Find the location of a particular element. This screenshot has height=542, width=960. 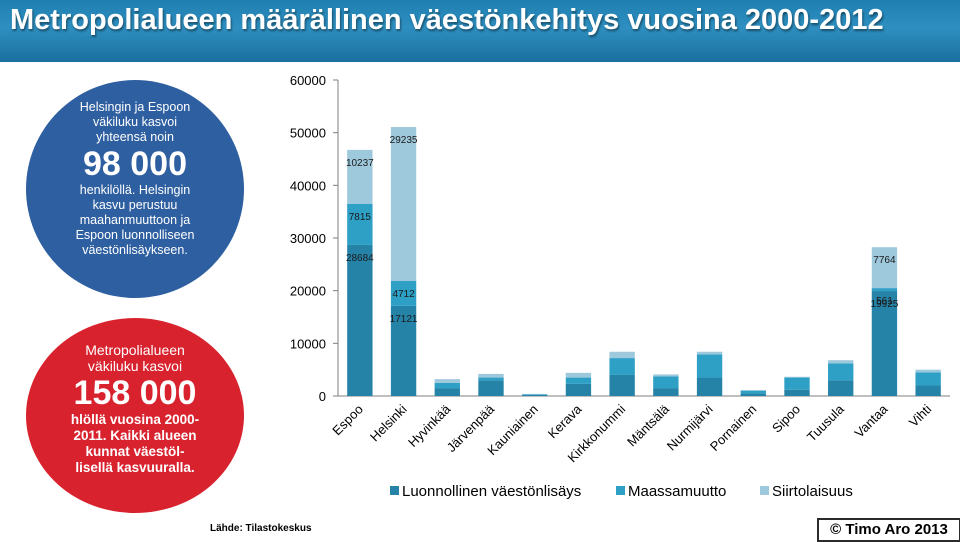

copyright-badge: © Timo Aro 2013 is located at coordinates (888, 530).